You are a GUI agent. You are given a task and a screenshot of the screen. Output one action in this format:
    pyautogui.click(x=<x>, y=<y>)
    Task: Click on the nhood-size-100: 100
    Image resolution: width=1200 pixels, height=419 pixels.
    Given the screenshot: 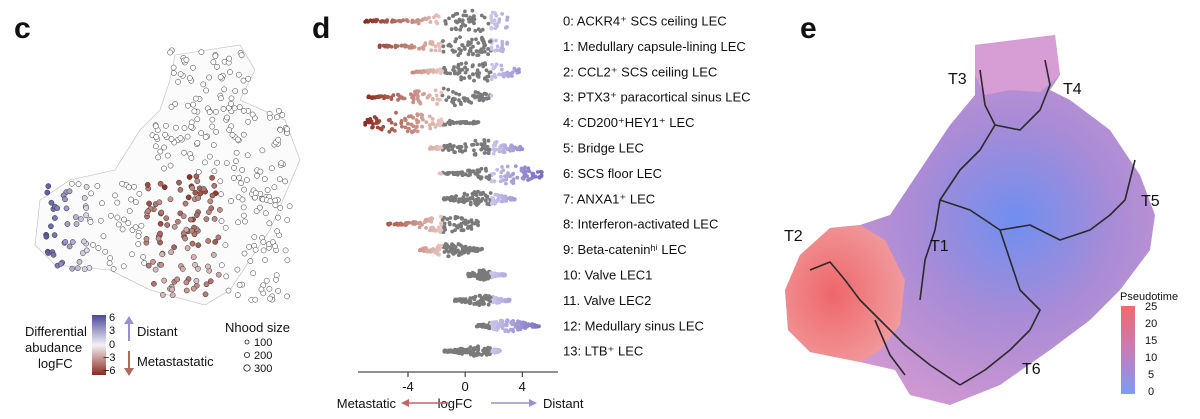 What is the action you would take?
    pyautogui.click(x=263, y=343)
    